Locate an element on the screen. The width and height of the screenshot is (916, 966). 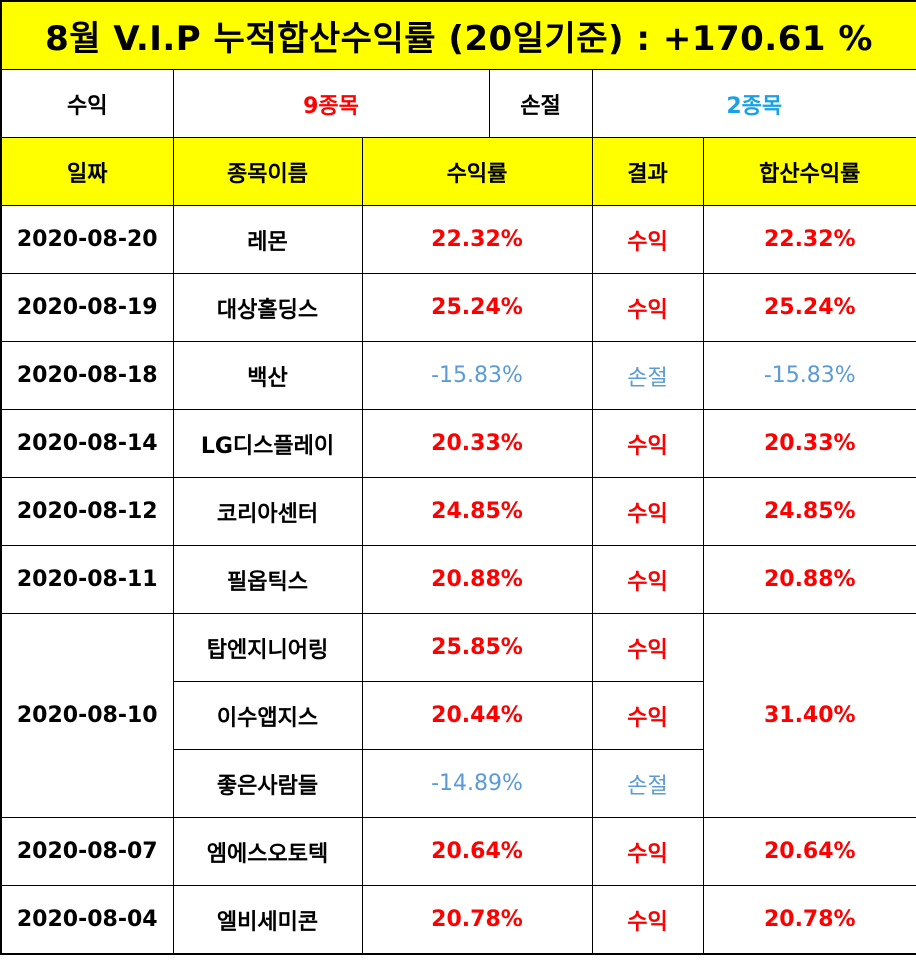
table-row: 2020-08-18 백산 -15.83% 손절 -15.83% is located at coordinates (458, 375).